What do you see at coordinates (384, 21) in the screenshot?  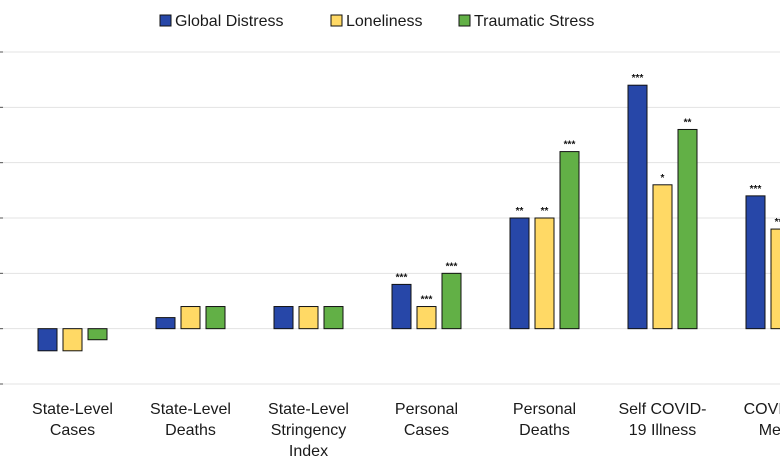 I see `legend-label: Loneliness` at bounding box center [384, 21].